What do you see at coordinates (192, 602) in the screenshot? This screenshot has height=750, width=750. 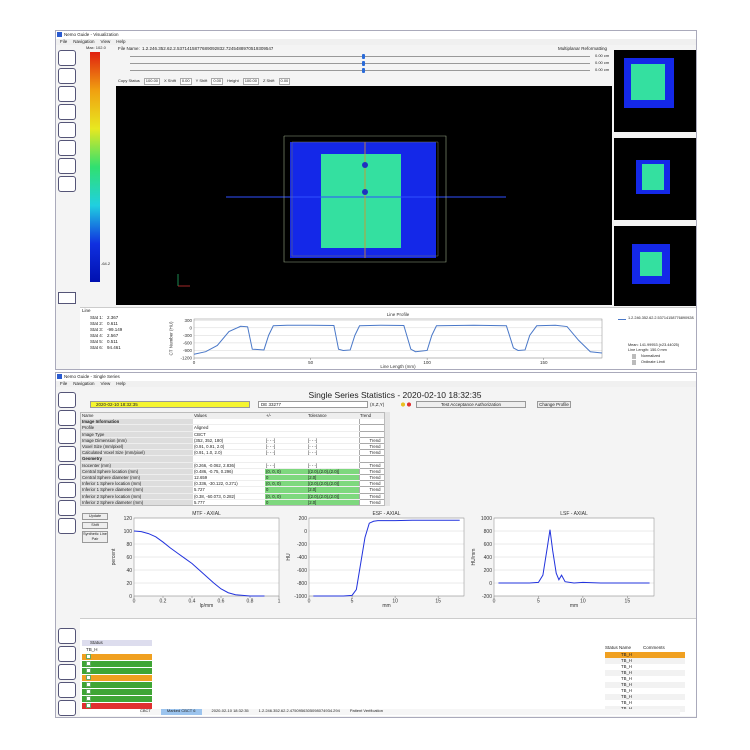 I see `x-tick-label: 0.4` at bounding box center [192, 602].